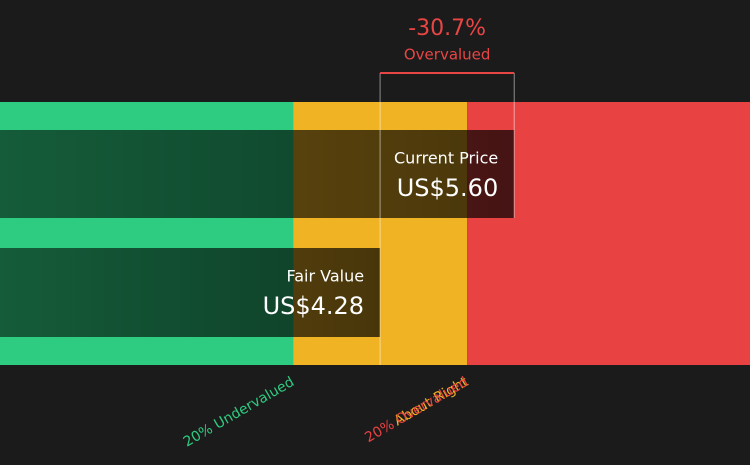 Image resolution: width=750 pixels, height=465 pixels. What do you see at coordinates (314, 306) in the screenshot?
I see `bar-value: US$4.28` at bounding box center [314, 306].